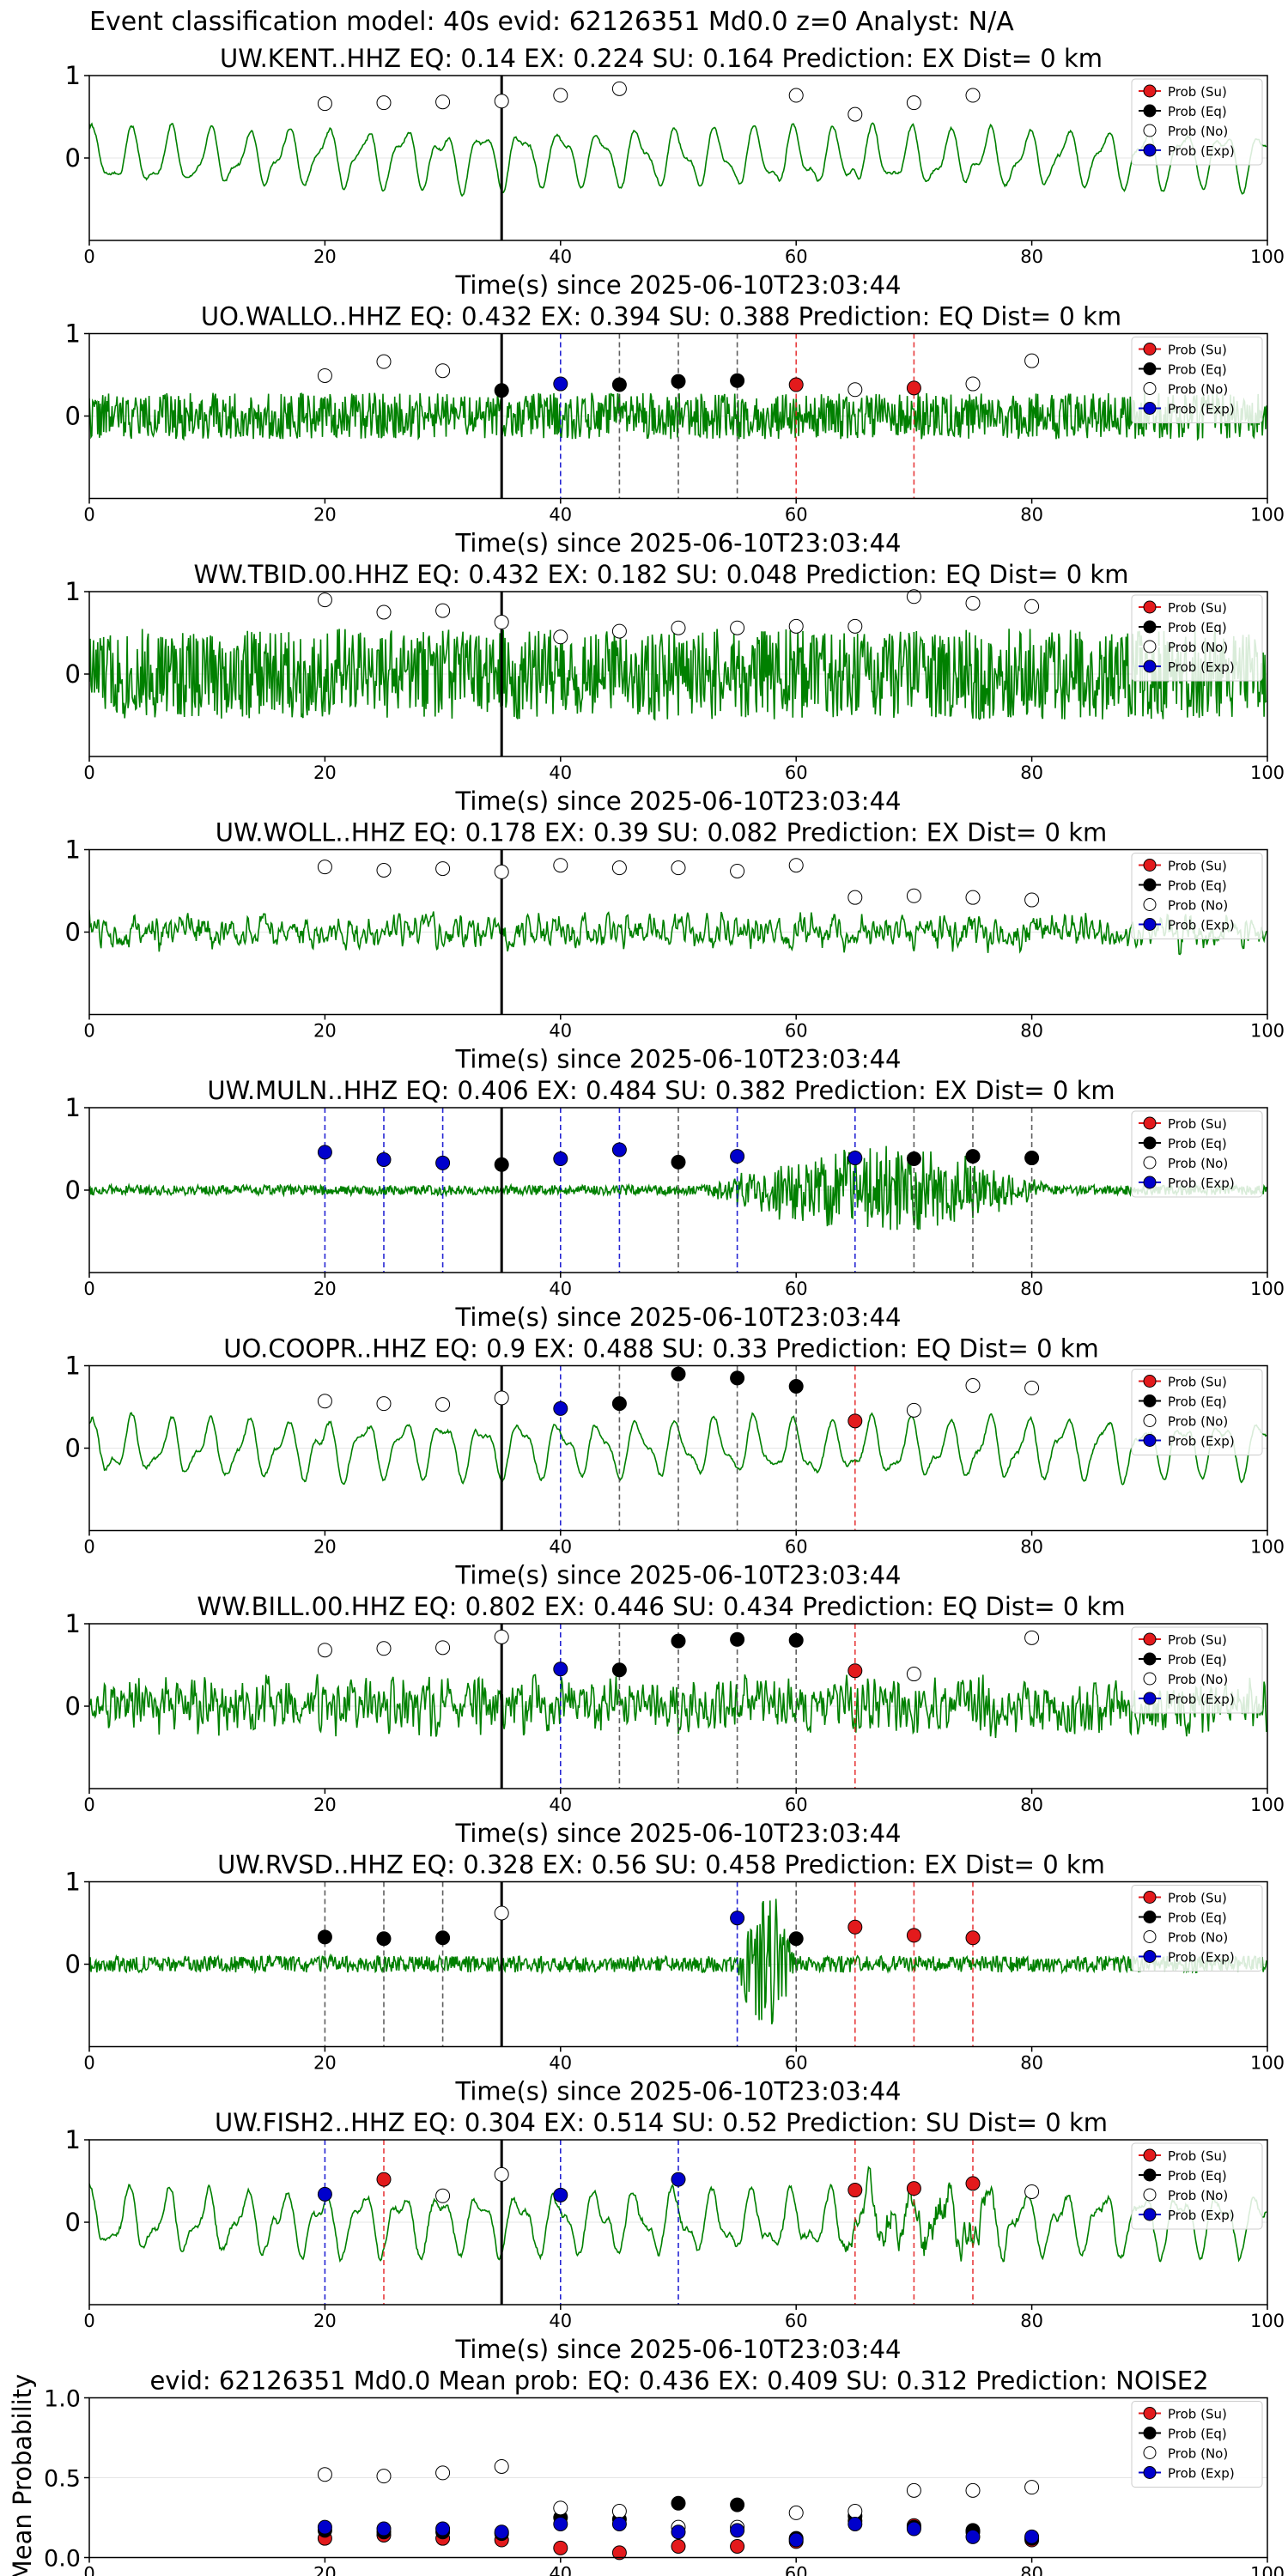  What do you see at coordinates (73, 1707) in the screenshot?
I see `y-tick-label: 0` at bounding box center [73, 1707].